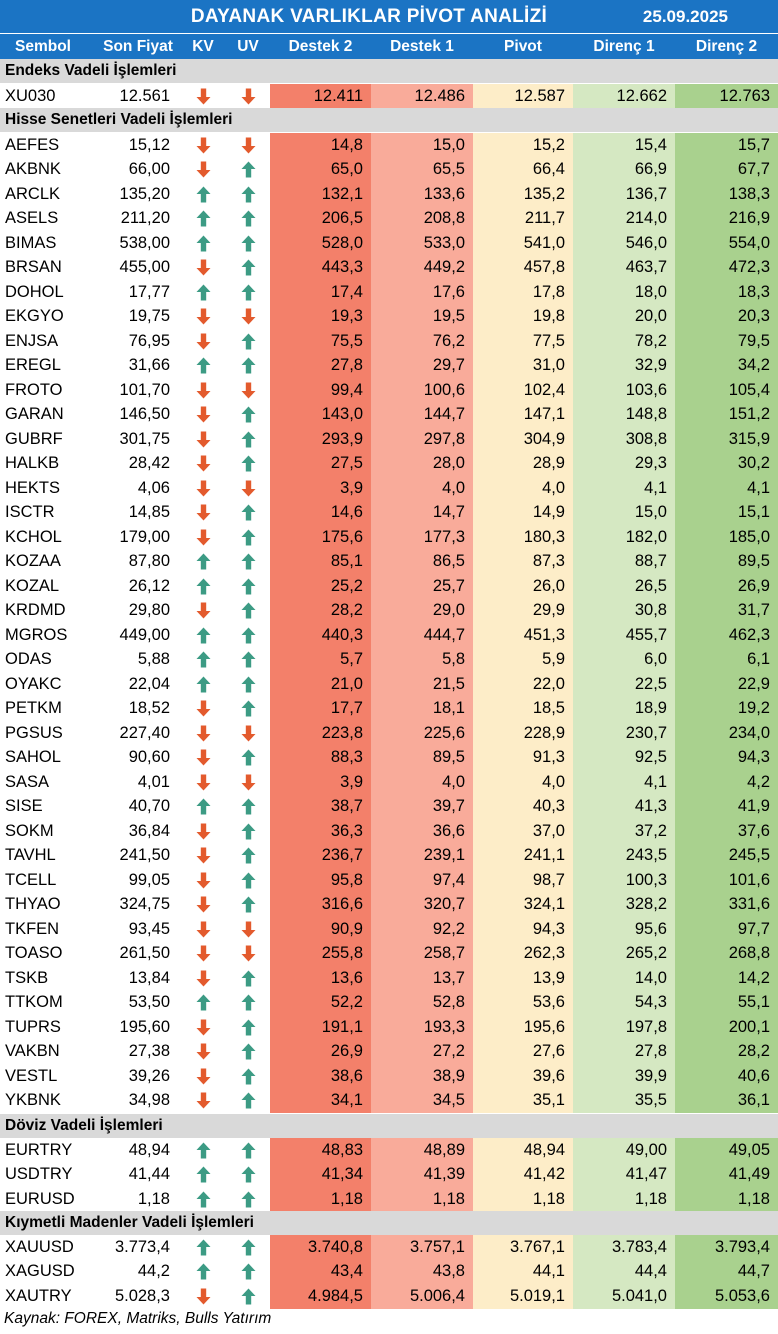 This screenshot has width=778, height=1334. I want to click on pivot-cell: 18,5, so click(523, 708).